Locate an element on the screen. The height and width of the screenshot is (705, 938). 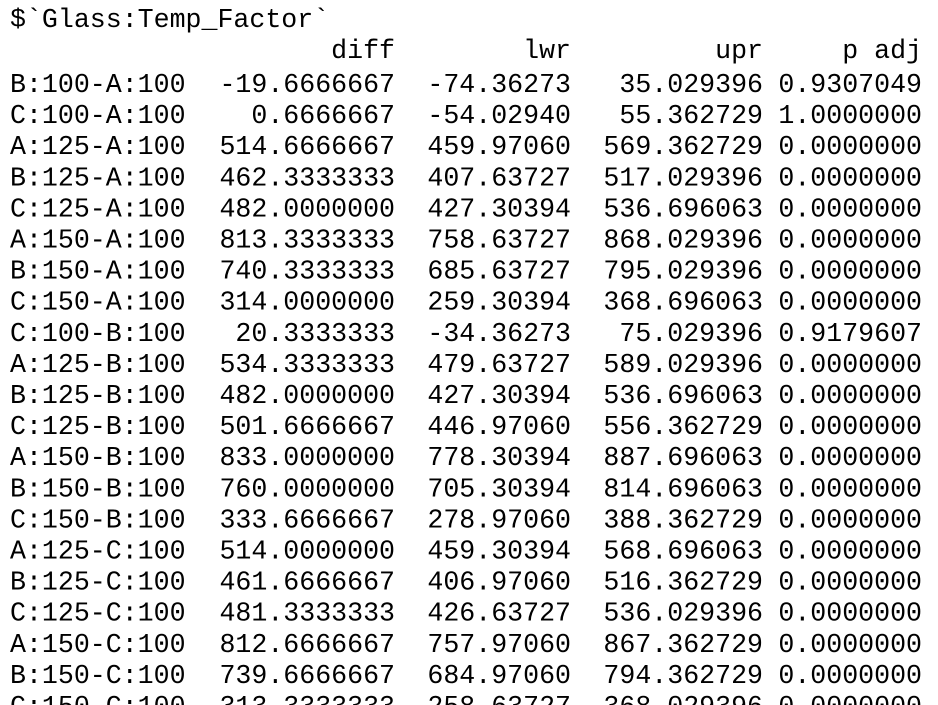
cell-value: 534.3333333 is located at coordinates (307, 365).